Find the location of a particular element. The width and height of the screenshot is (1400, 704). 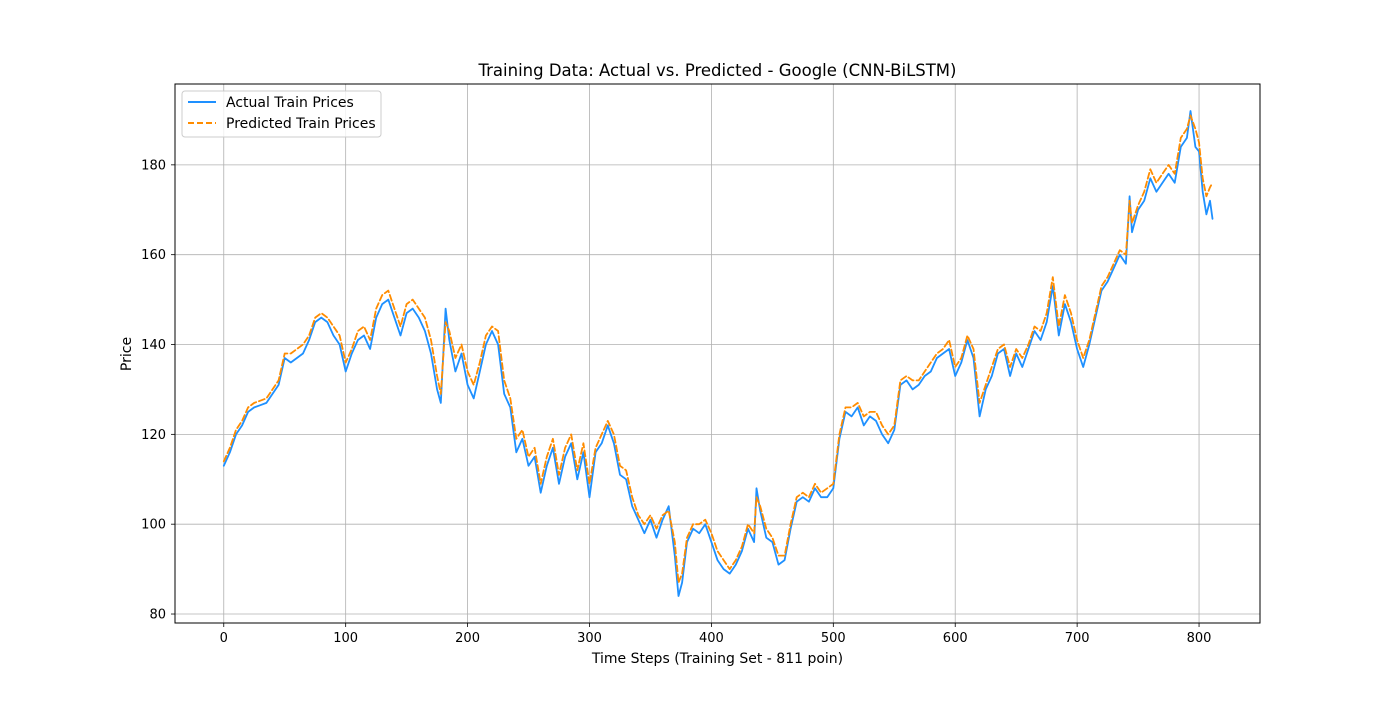

y-tick-label: 100 is located at coordinates (153, 525).